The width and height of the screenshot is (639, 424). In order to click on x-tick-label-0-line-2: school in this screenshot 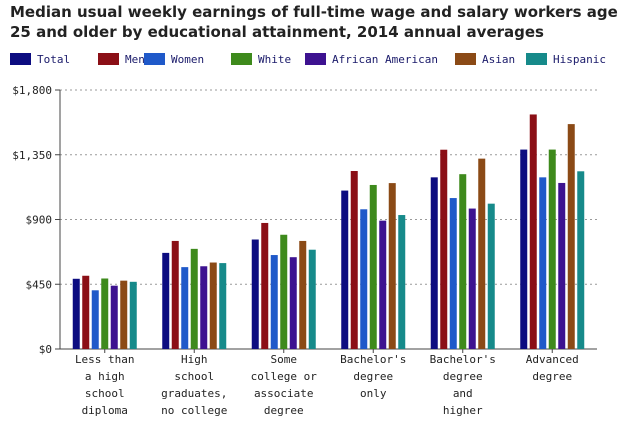, I will do `click(105, 393)`.